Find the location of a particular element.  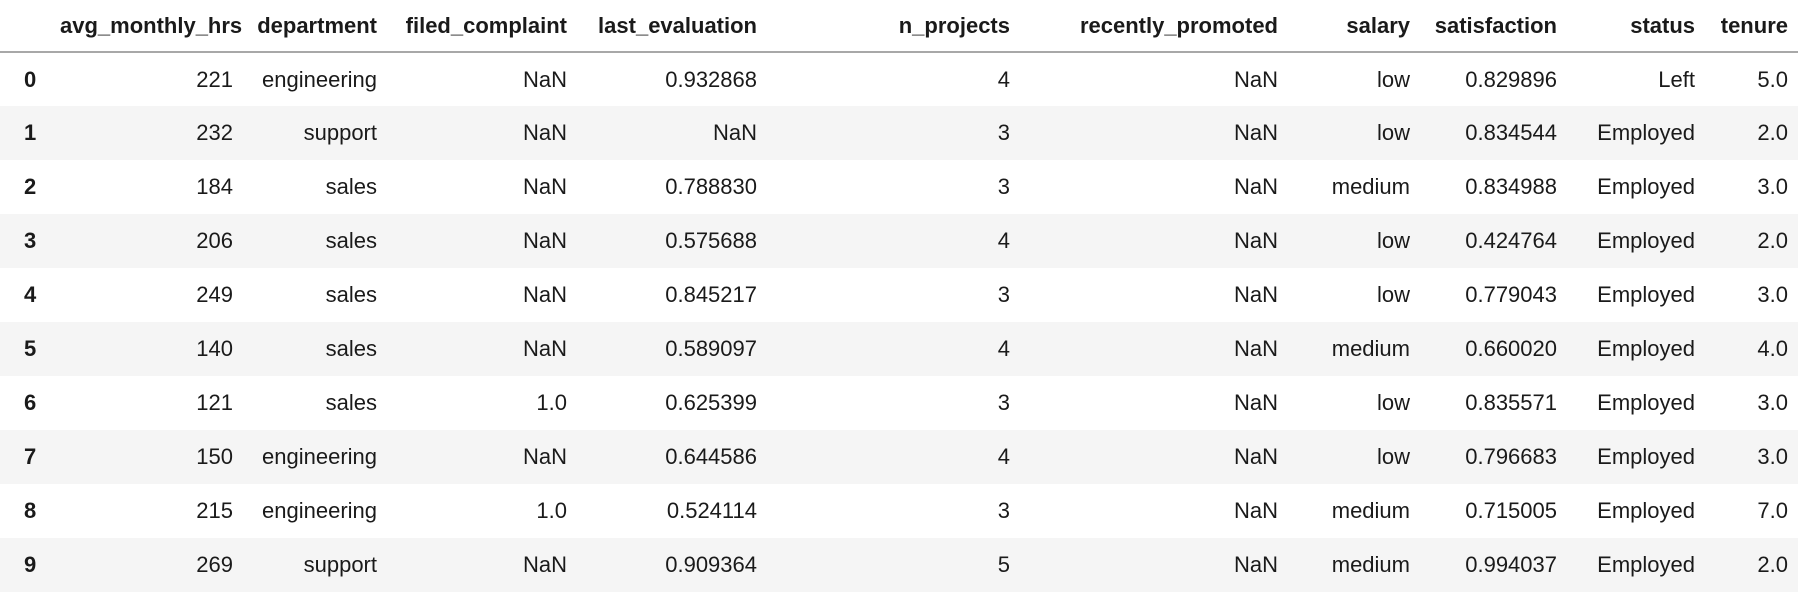

row-index: 2 is located at coordinates (30, 186).